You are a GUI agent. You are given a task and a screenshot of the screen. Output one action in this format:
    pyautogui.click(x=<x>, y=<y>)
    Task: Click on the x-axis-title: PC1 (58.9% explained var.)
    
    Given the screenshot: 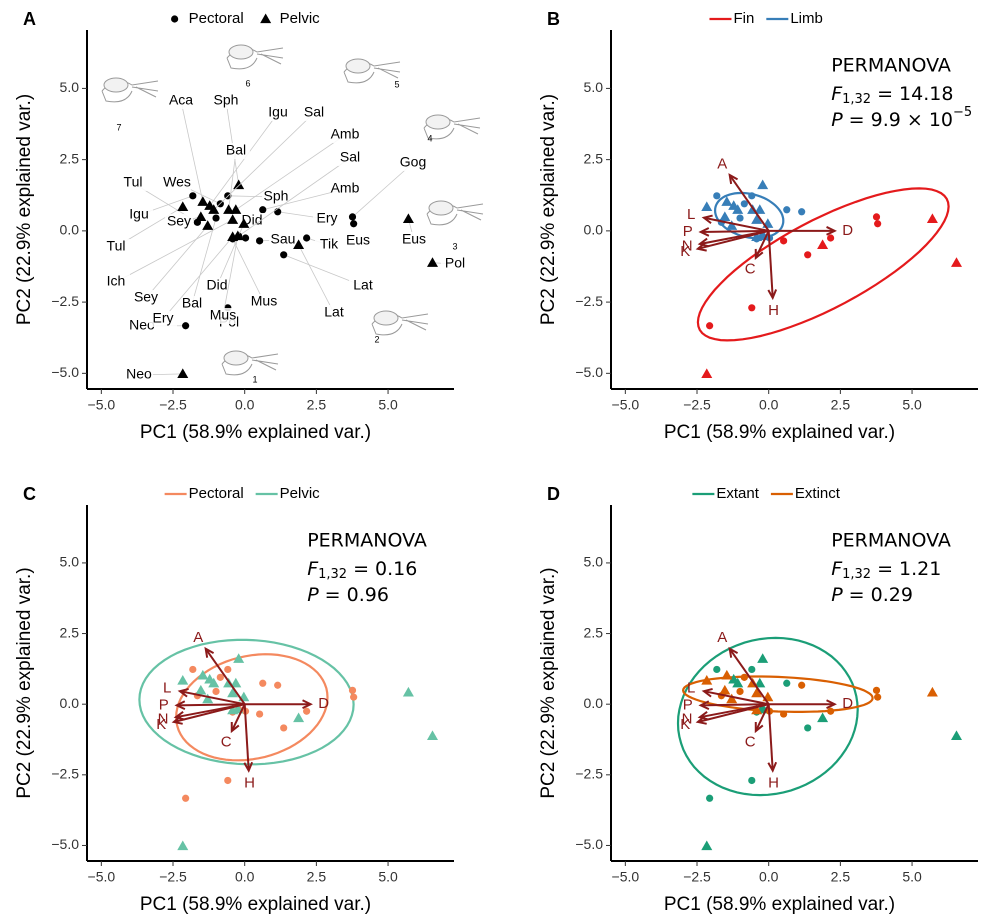 What is the action you would take?
    pyautogui.click(x=255, y=904)
    